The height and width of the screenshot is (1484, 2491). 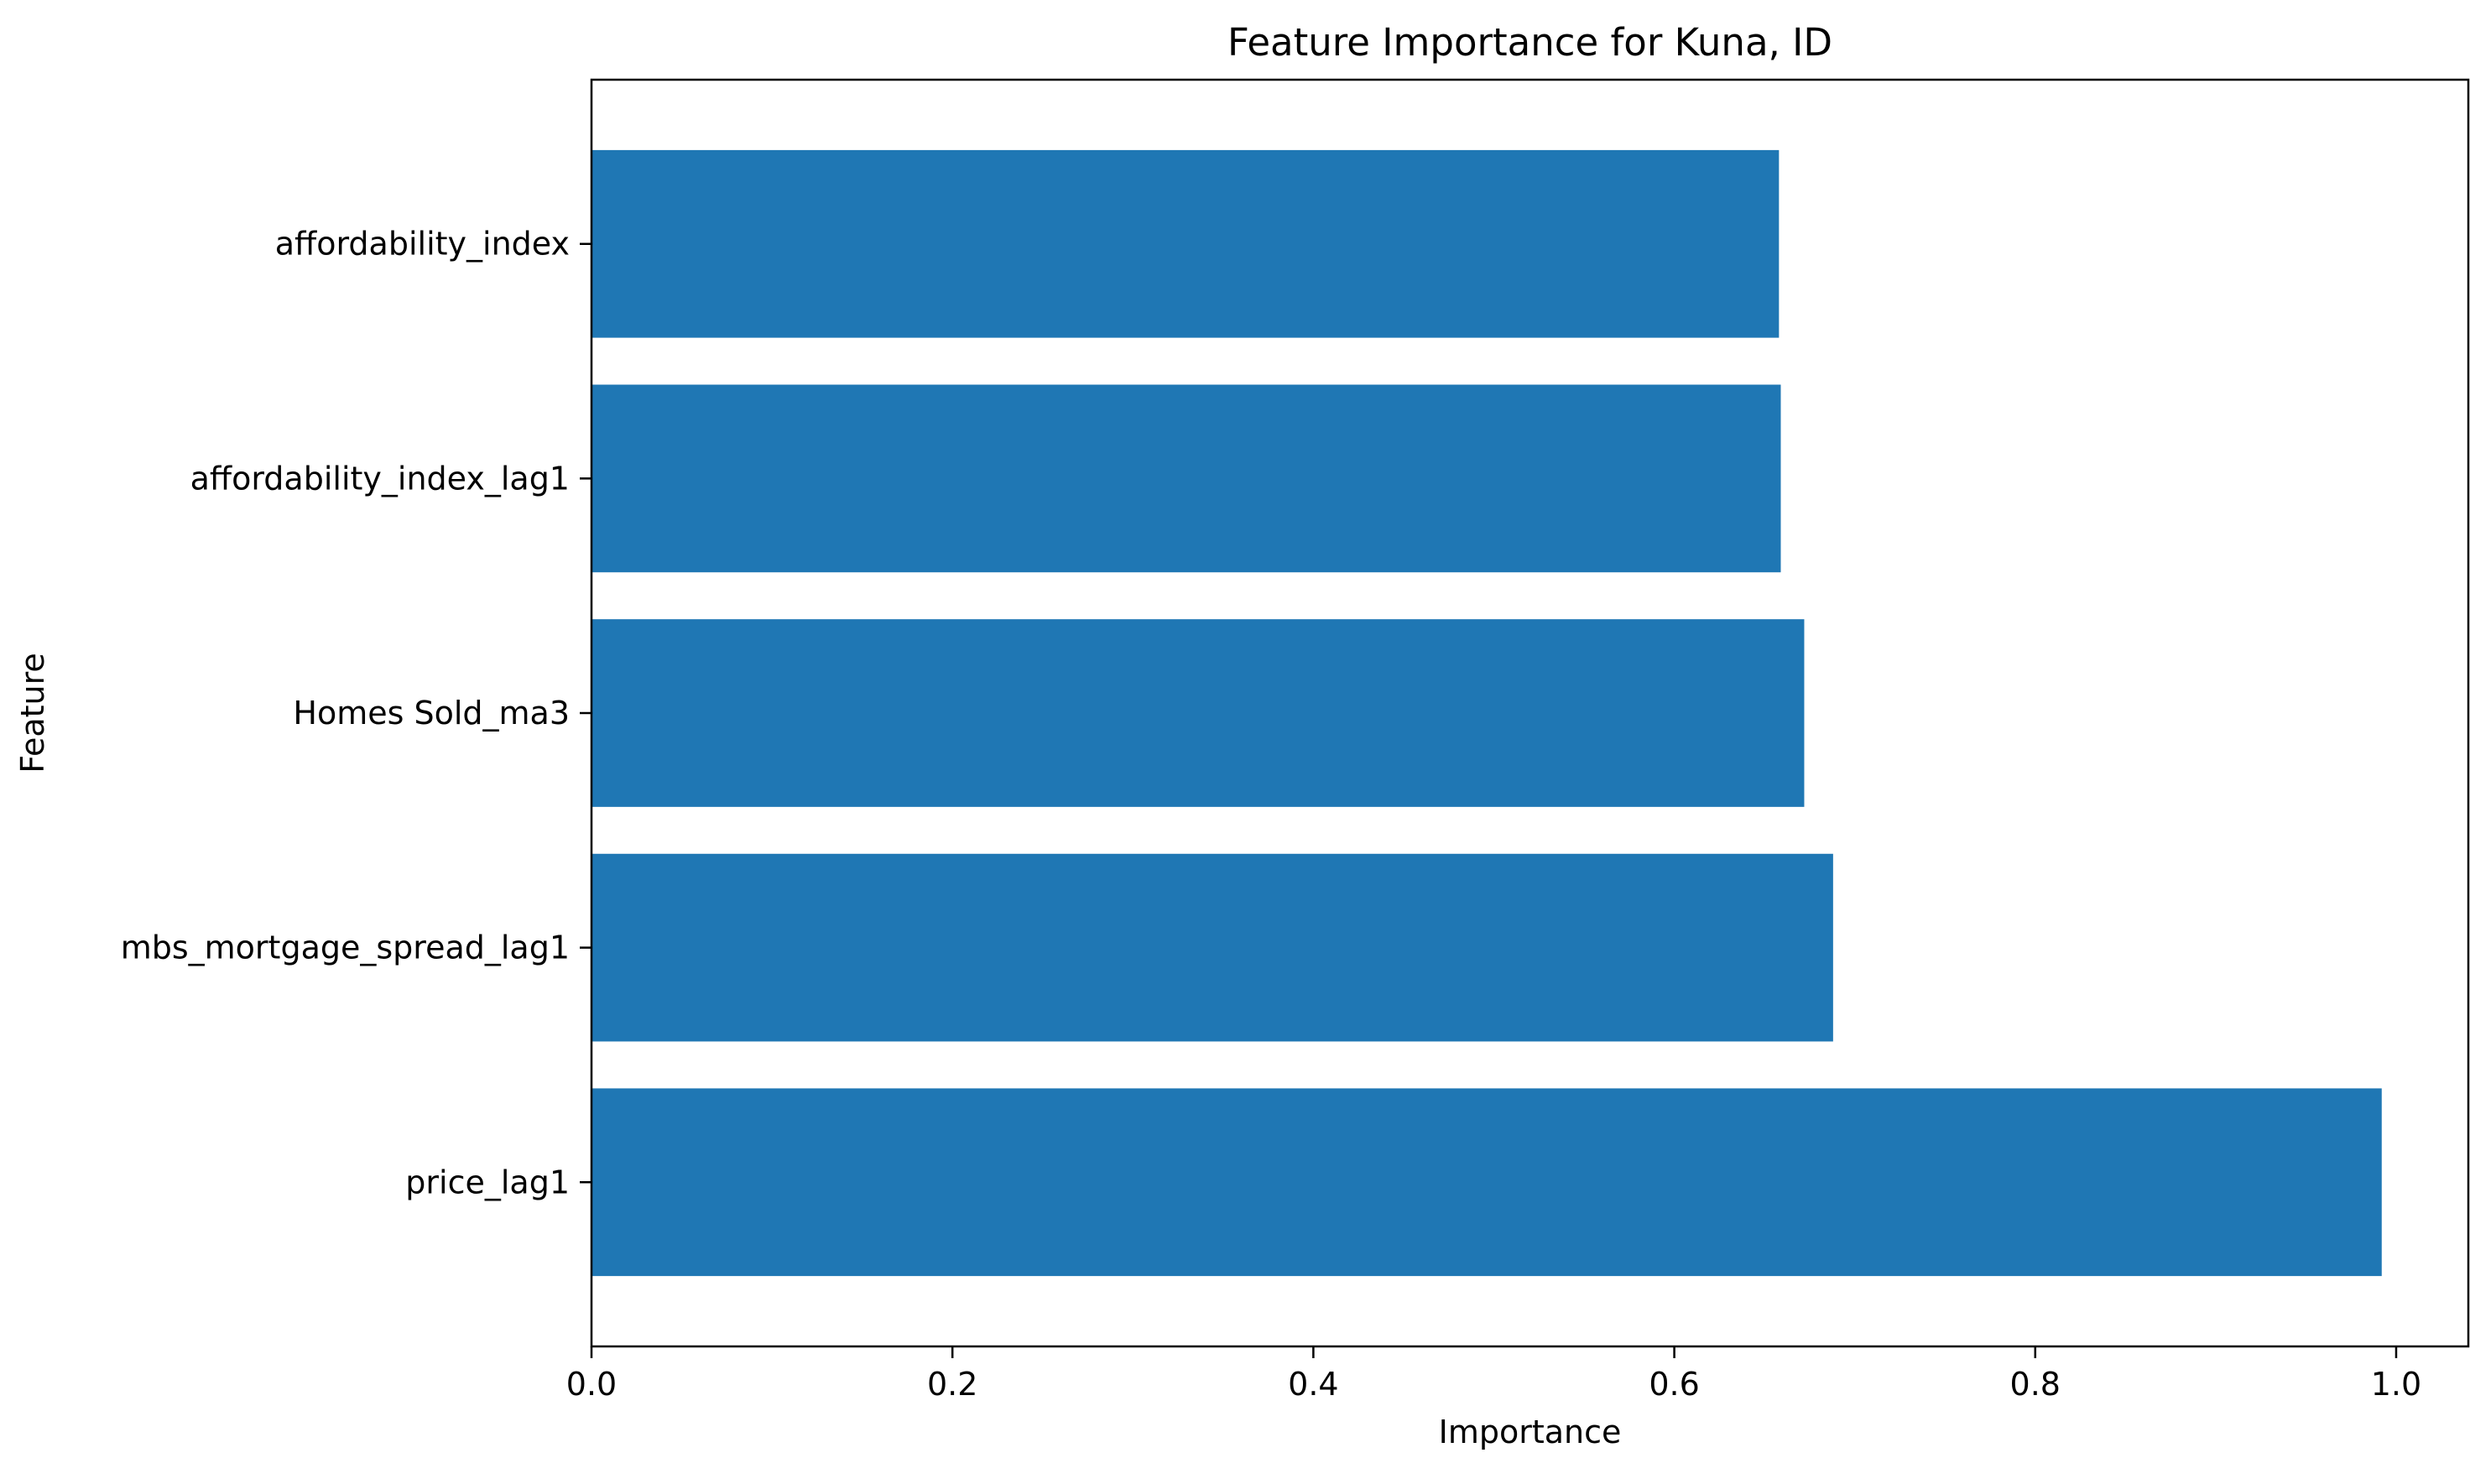 What do you see at coordinates (422, 244) in the screenshot?
I see `y-tick-label: affordability_index` at bounding box center [422, 244].